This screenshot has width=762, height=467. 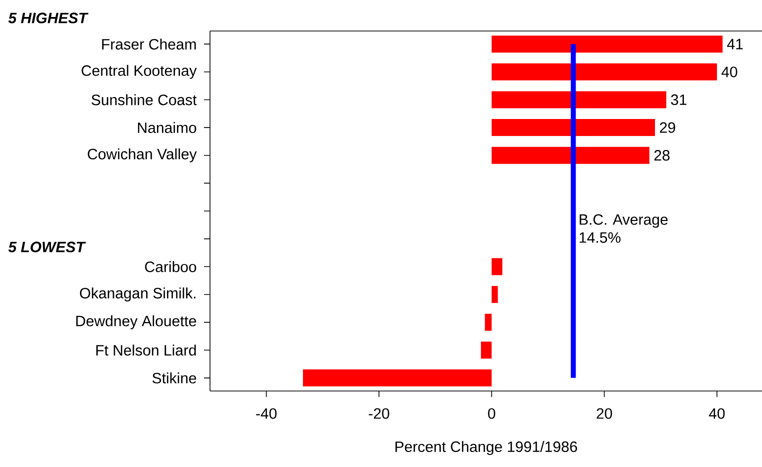 What do you see at coordinates (47, 247) in the screenshot?
I see `text: 5 LOWEST` at bounding box center [47, 247].